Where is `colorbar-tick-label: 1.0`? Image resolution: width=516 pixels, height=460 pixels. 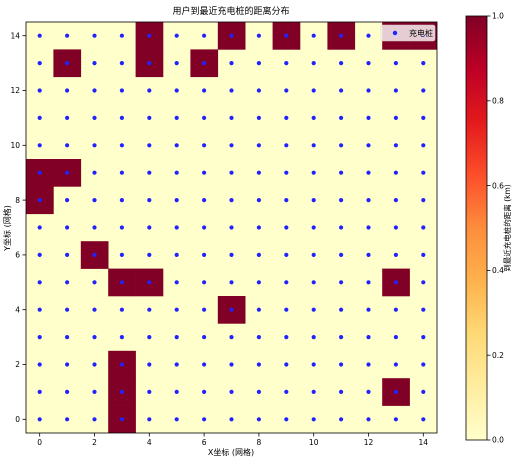
colorbar-tick-label: 1.0 is located at coordinates (498, 16).